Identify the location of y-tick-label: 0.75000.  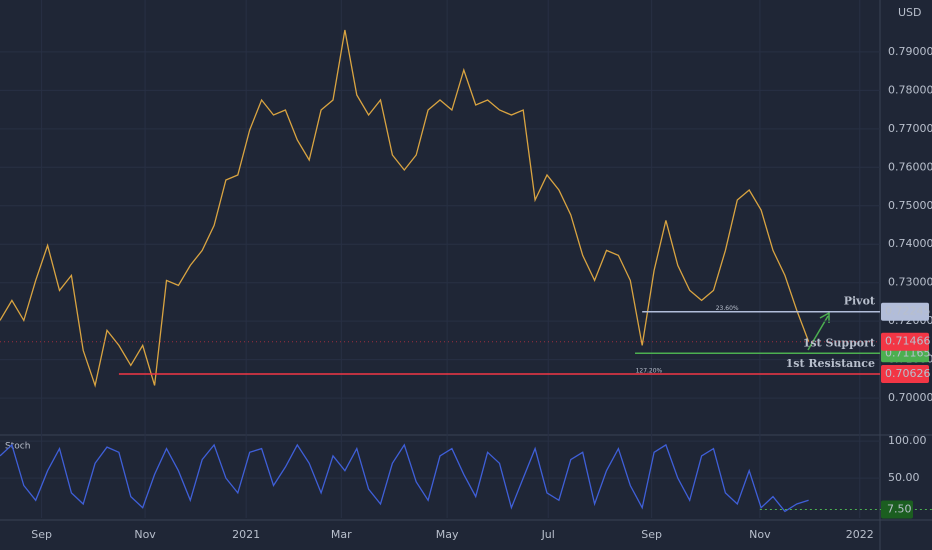
(910, 205).